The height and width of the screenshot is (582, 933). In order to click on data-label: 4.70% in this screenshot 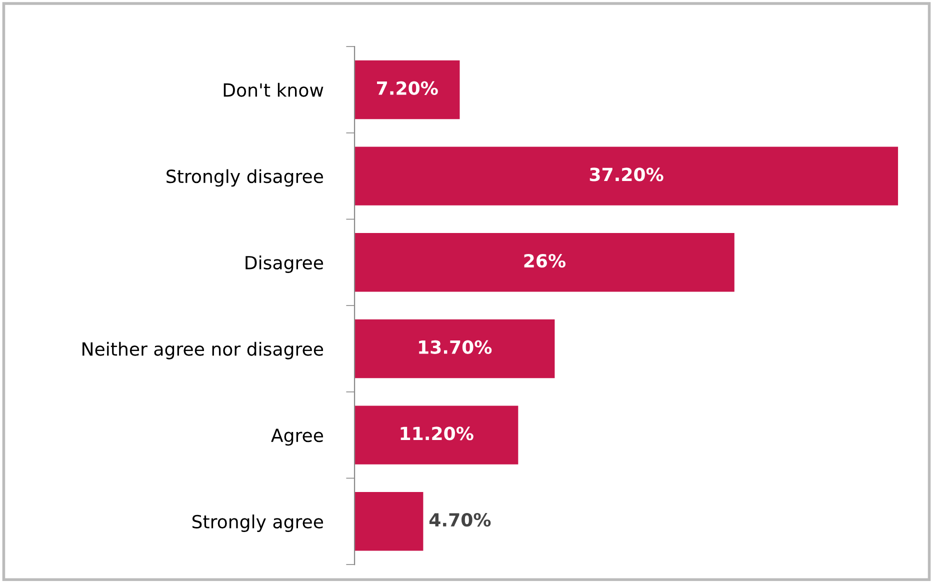, I will do `click(460, 519)`.